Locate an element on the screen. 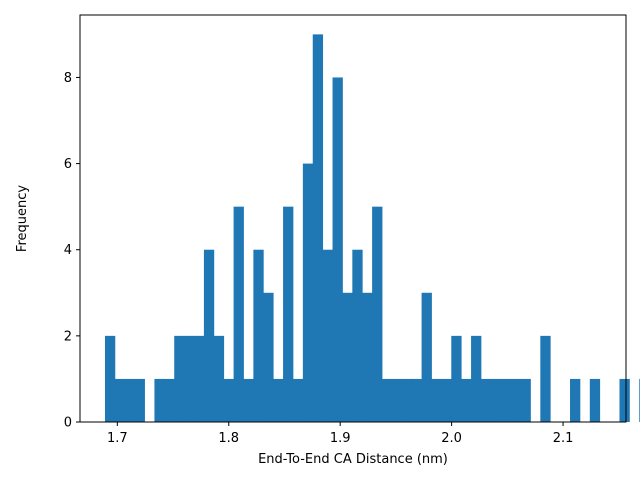 The width and height of the screenshot is (640, 480). y-tick-label: 4 is located at coordinates (68, 250).